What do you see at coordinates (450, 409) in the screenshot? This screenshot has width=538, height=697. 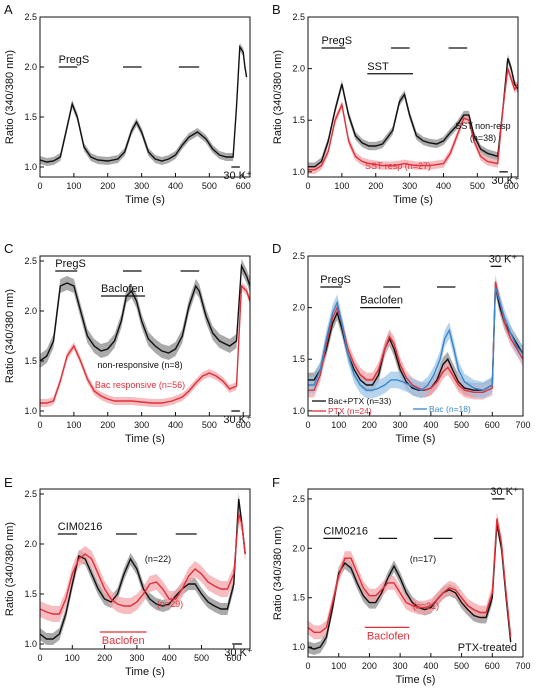 I see `legend-label: Bac (n=18)` at bounding box center [450, 409].